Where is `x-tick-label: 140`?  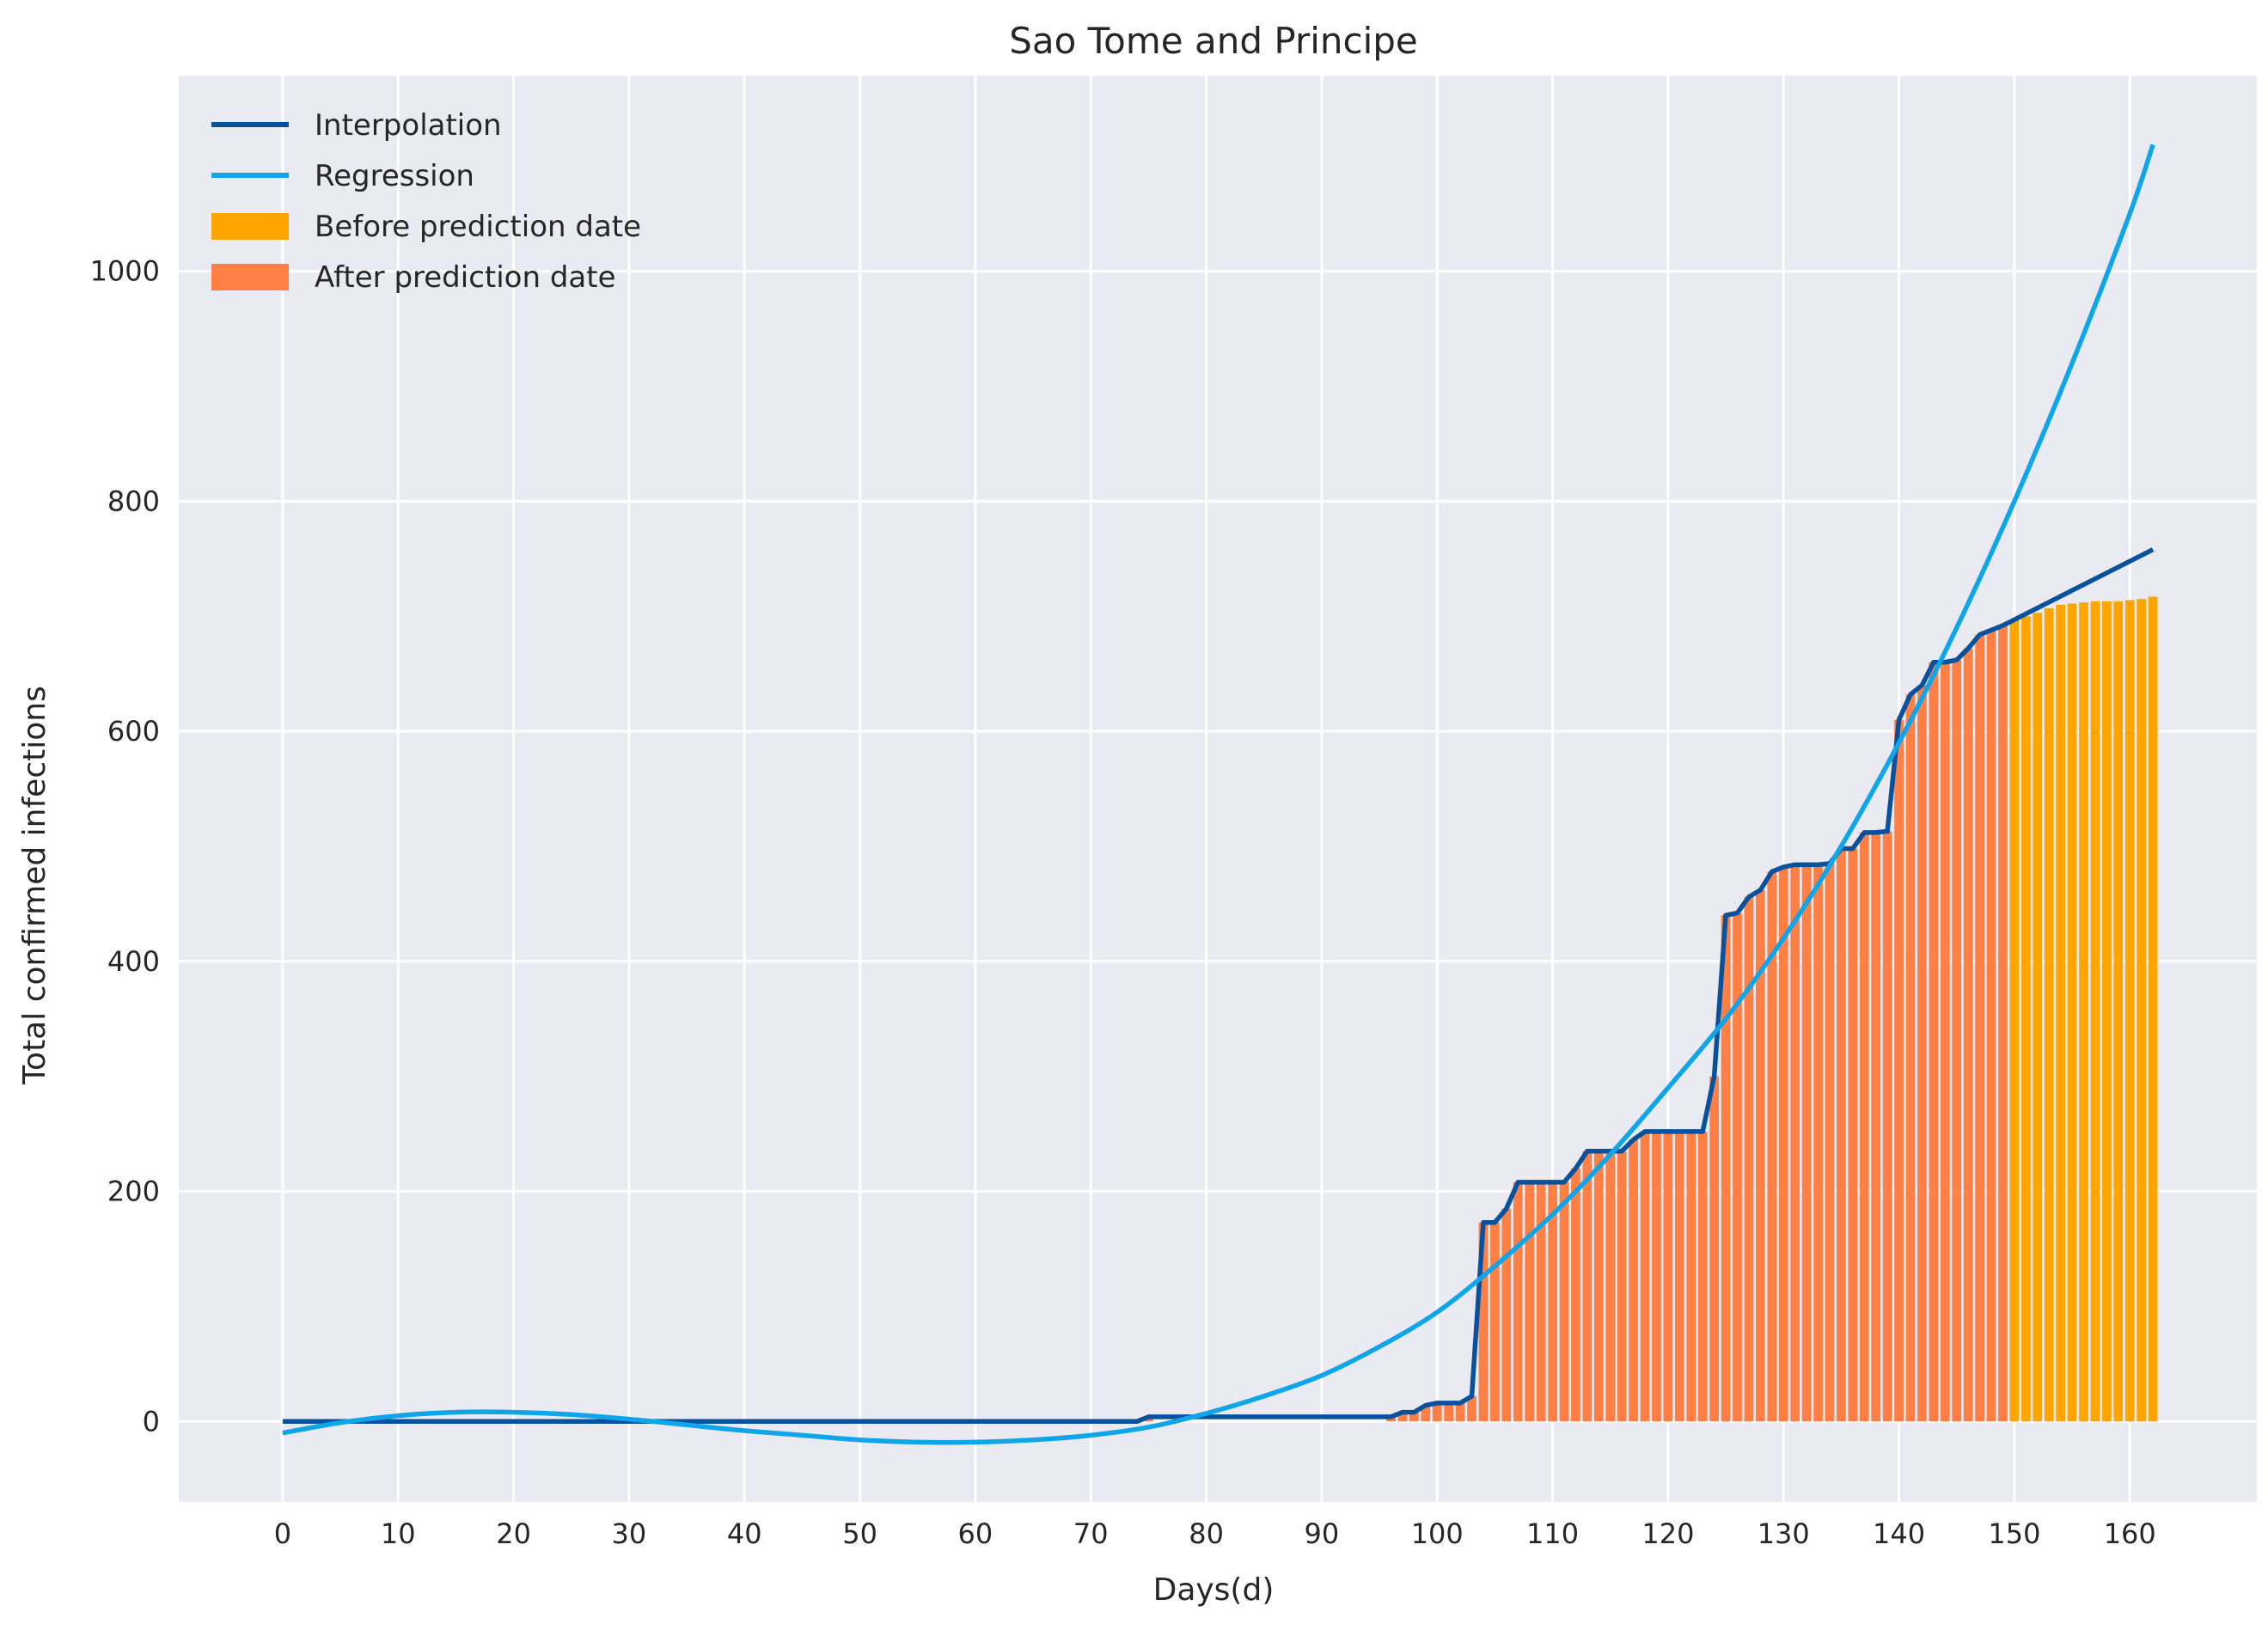 x-tick-label: 140 is located at coordinates (1899, 1533).